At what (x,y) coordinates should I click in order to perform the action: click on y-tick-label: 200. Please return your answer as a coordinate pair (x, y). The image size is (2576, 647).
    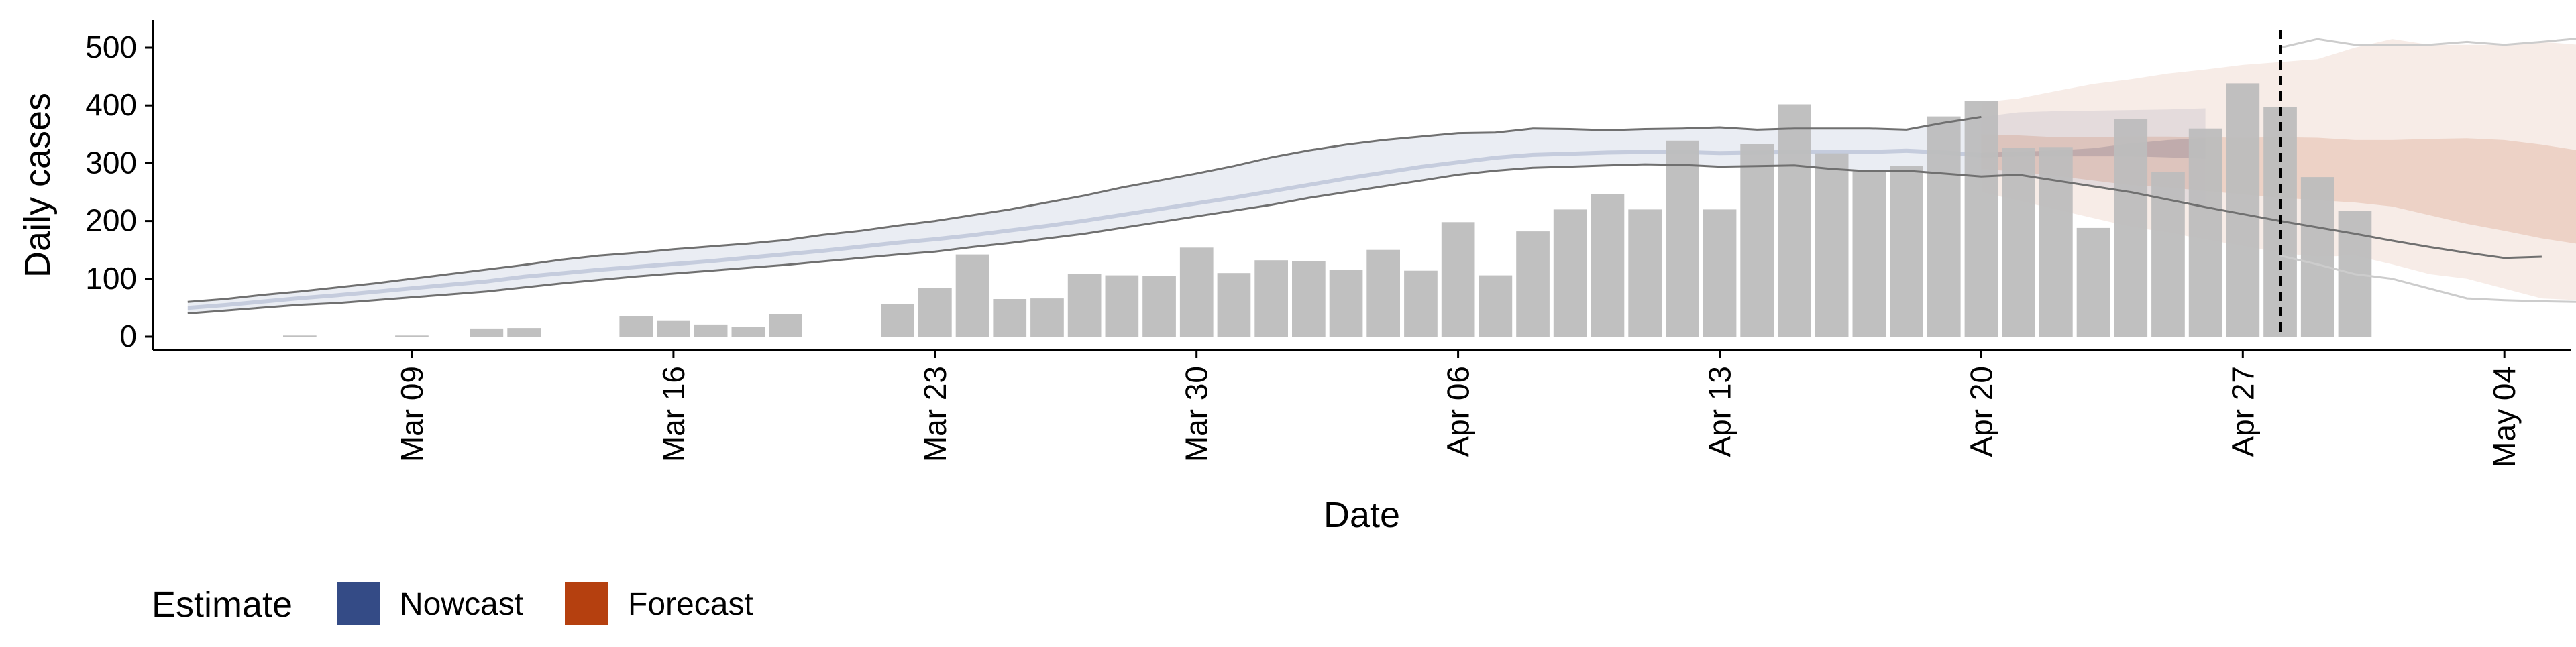
    Looking at the image, I should click on (111, 221).